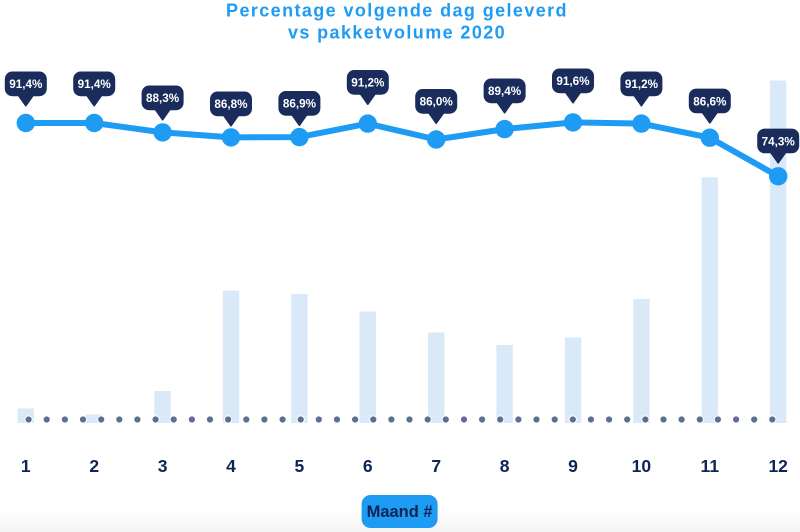 This screenshot has width=800, height=532. I want to click on svg-text: 89,4%, so click(505, 91).